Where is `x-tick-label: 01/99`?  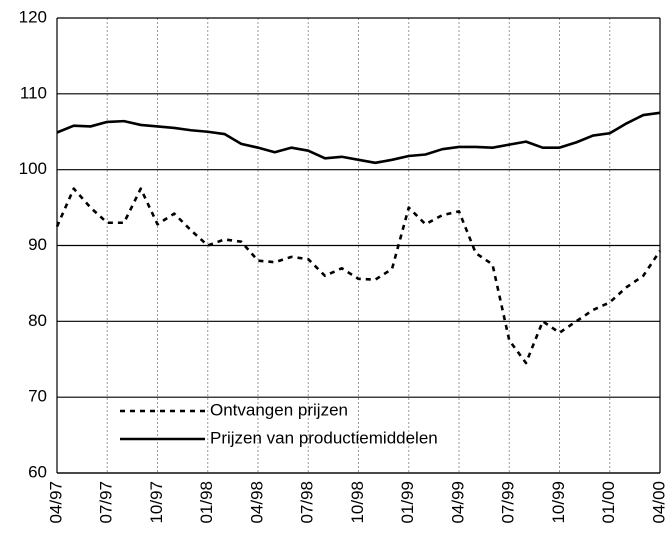 x-tick-label: 01/99 is located at coordinates (407, 502).